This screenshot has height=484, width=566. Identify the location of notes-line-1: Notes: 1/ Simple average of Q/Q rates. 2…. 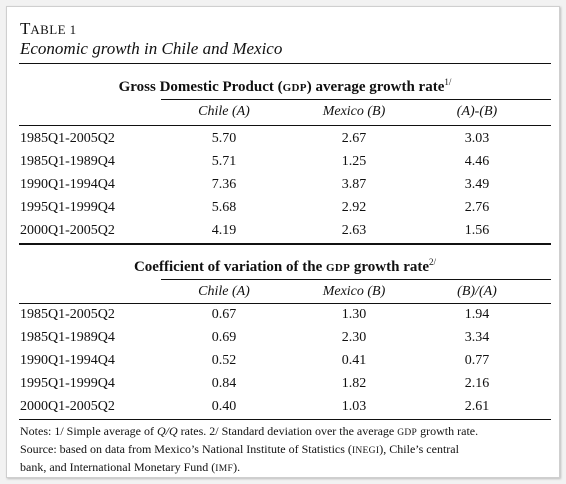
(249, 431).